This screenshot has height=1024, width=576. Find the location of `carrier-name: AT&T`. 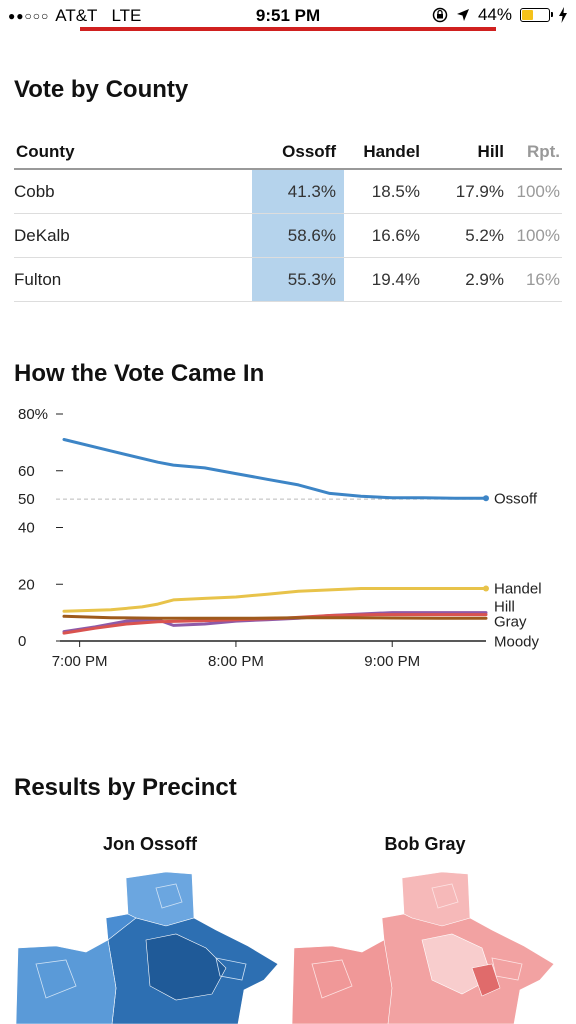

carrier-name: AT&T is located at coordinates (76, 15).